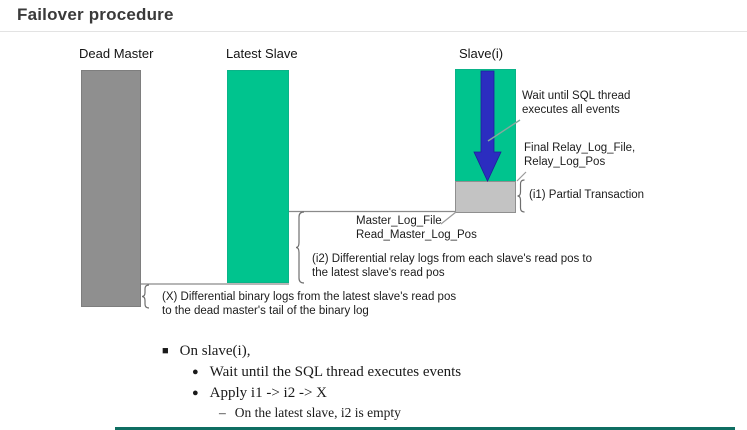 The width and height of the screenshot is (747, 430). Describe the element at coordinates (425, 428) in the screenshot. I see `slide-bottom-edge` at that location.